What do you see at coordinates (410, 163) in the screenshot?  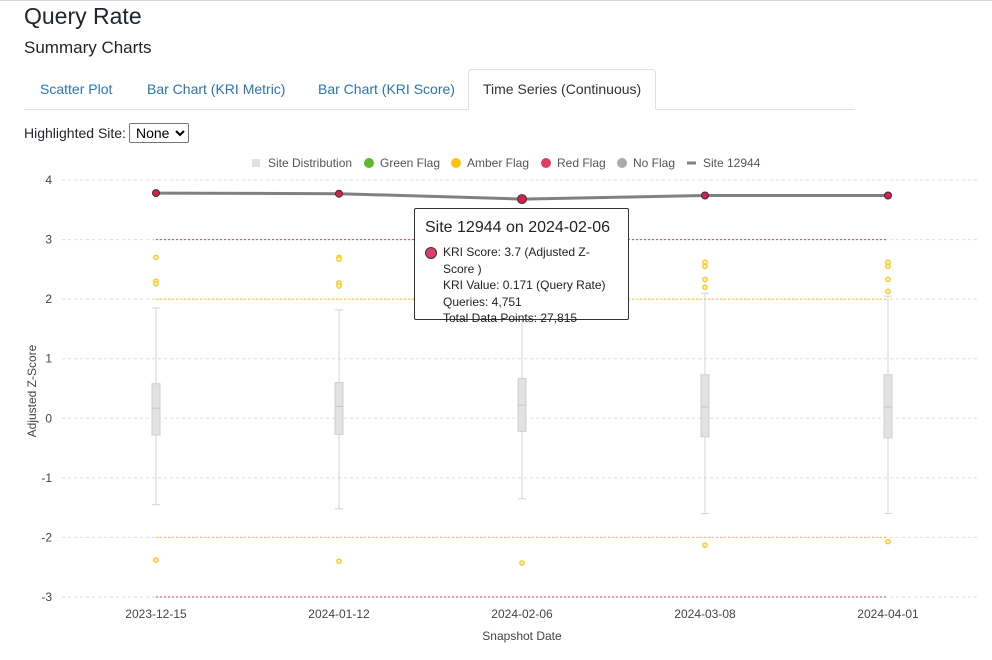 I see `legend-label: Green Flag` at bounding box center [410, 163].